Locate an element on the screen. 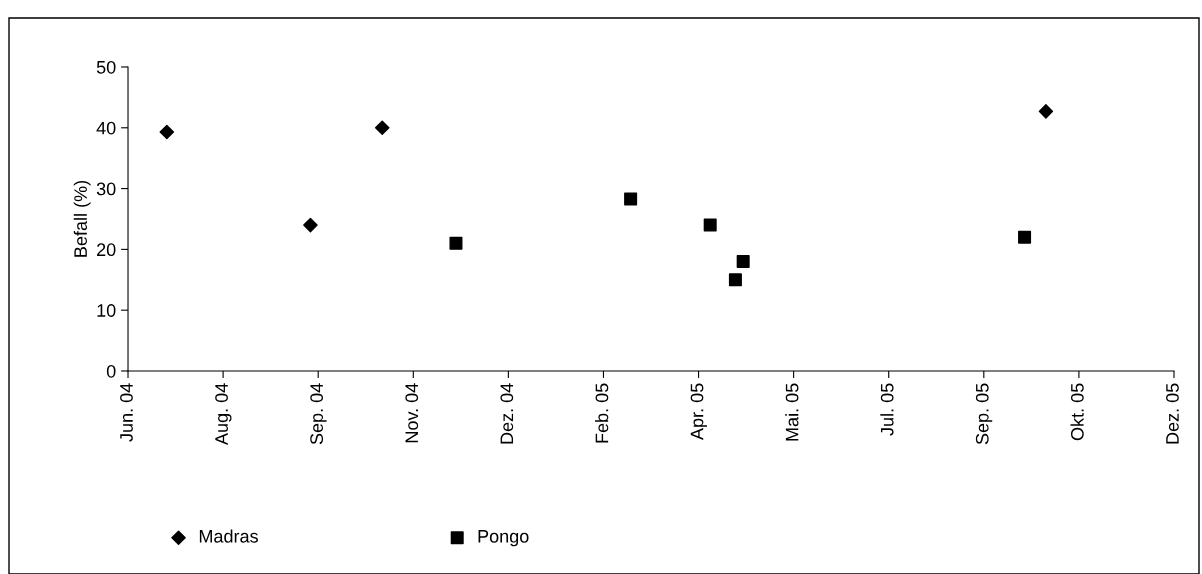 Image resolution: width=1202 pixels, height=574 pixels. x-tick-label: Dez. 05 is located at coordinates (1172, 413).